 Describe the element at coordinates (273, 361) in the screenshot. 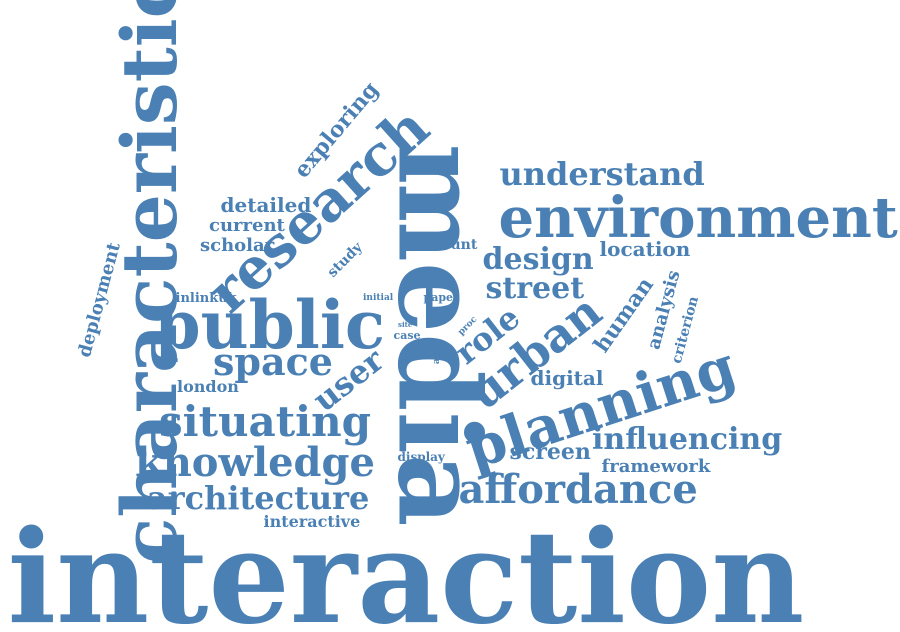

I see `word-space: space` at that location.